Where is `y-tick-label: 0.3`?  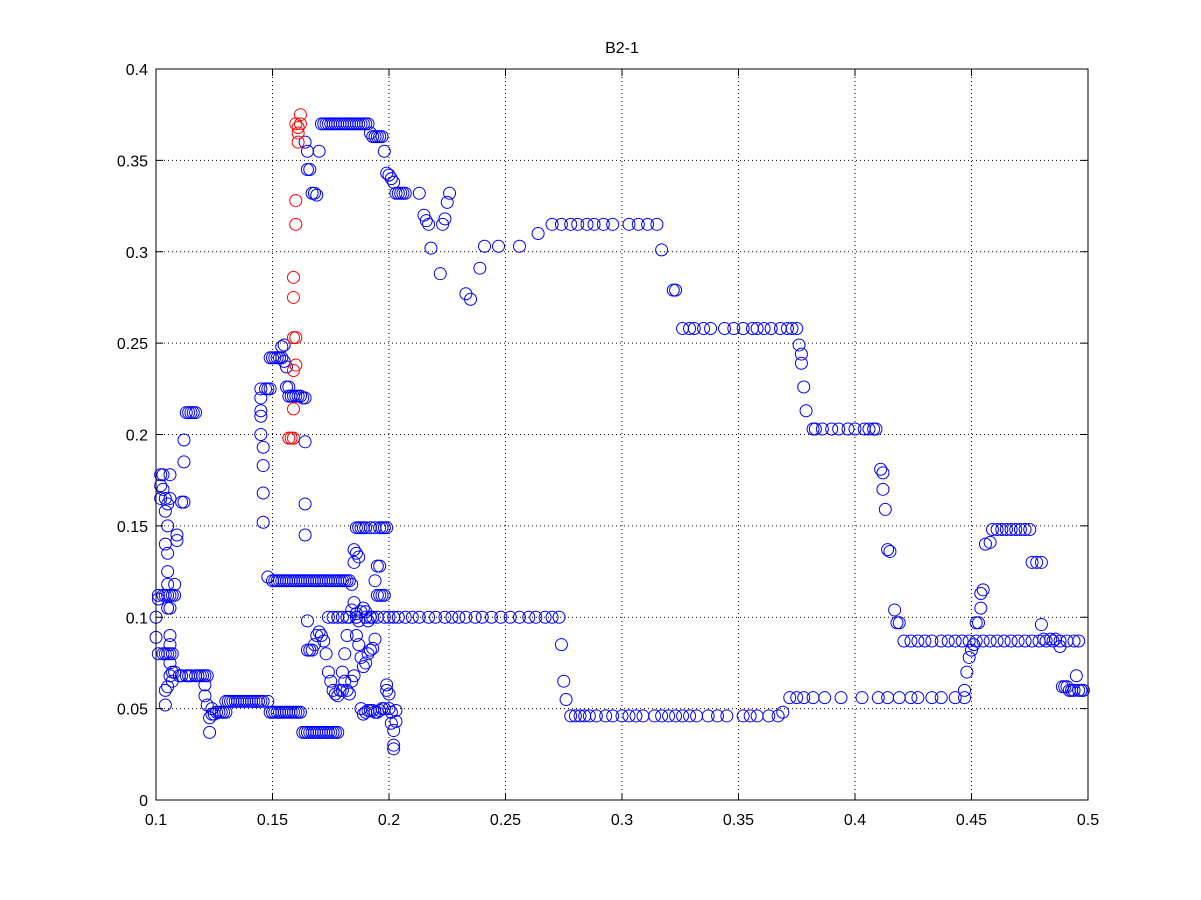
y-tick-label: 0.3 is located at coordinates (137, 253).